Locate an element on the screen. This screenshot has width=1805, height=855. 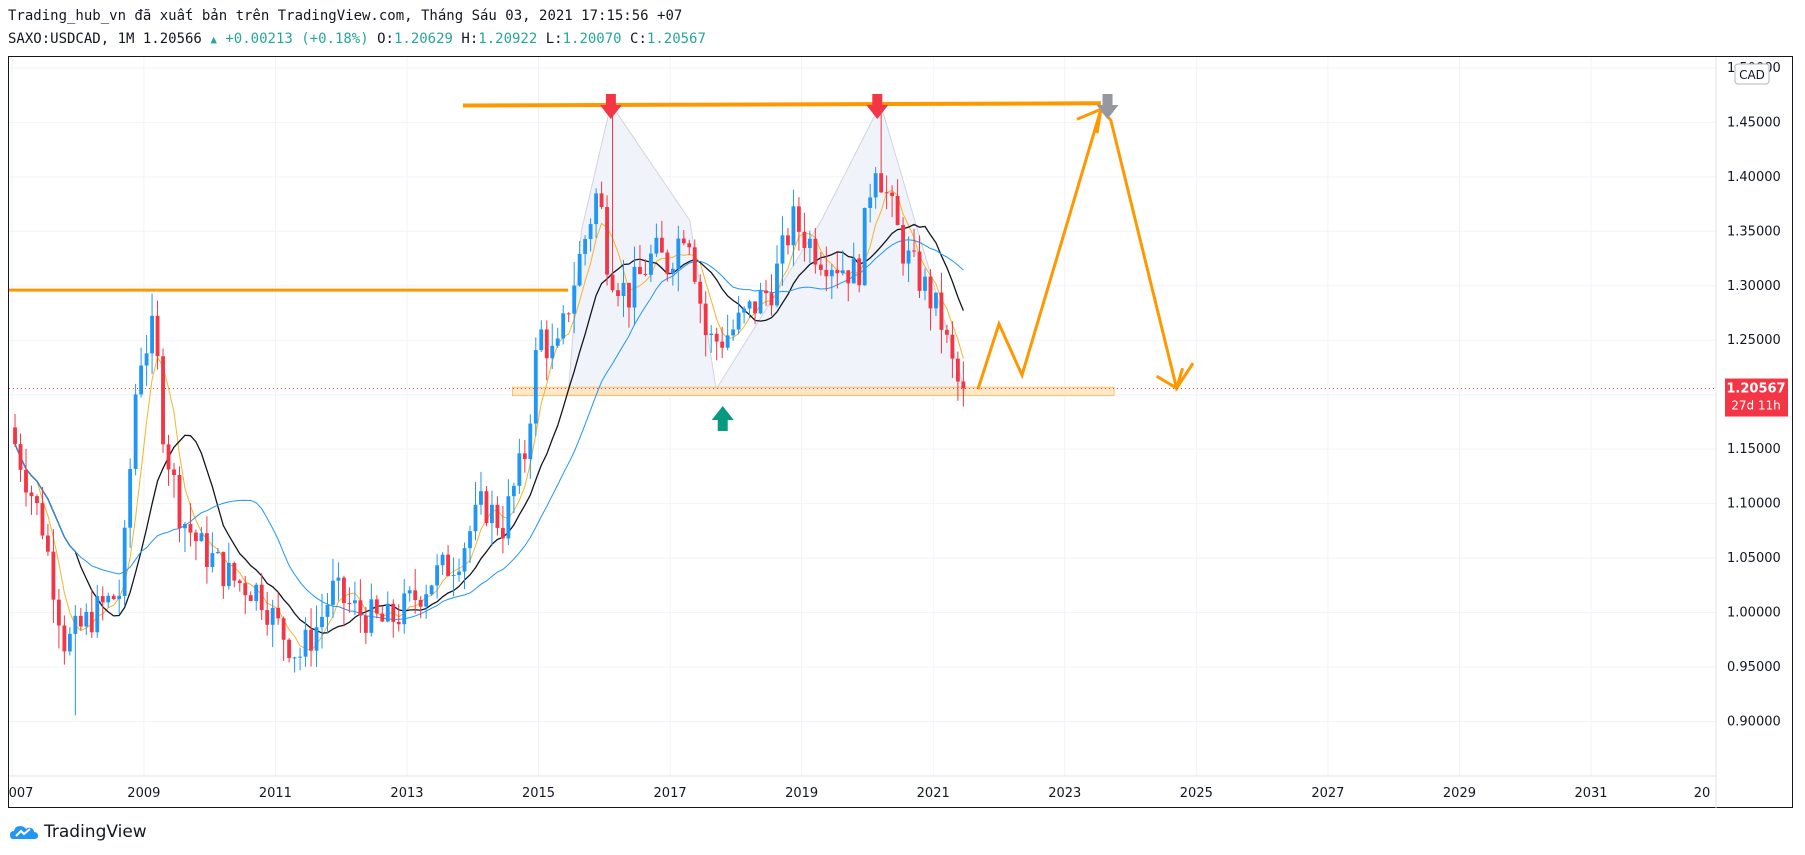
high-value: 1.20922 is located at coordinates (508, 39).